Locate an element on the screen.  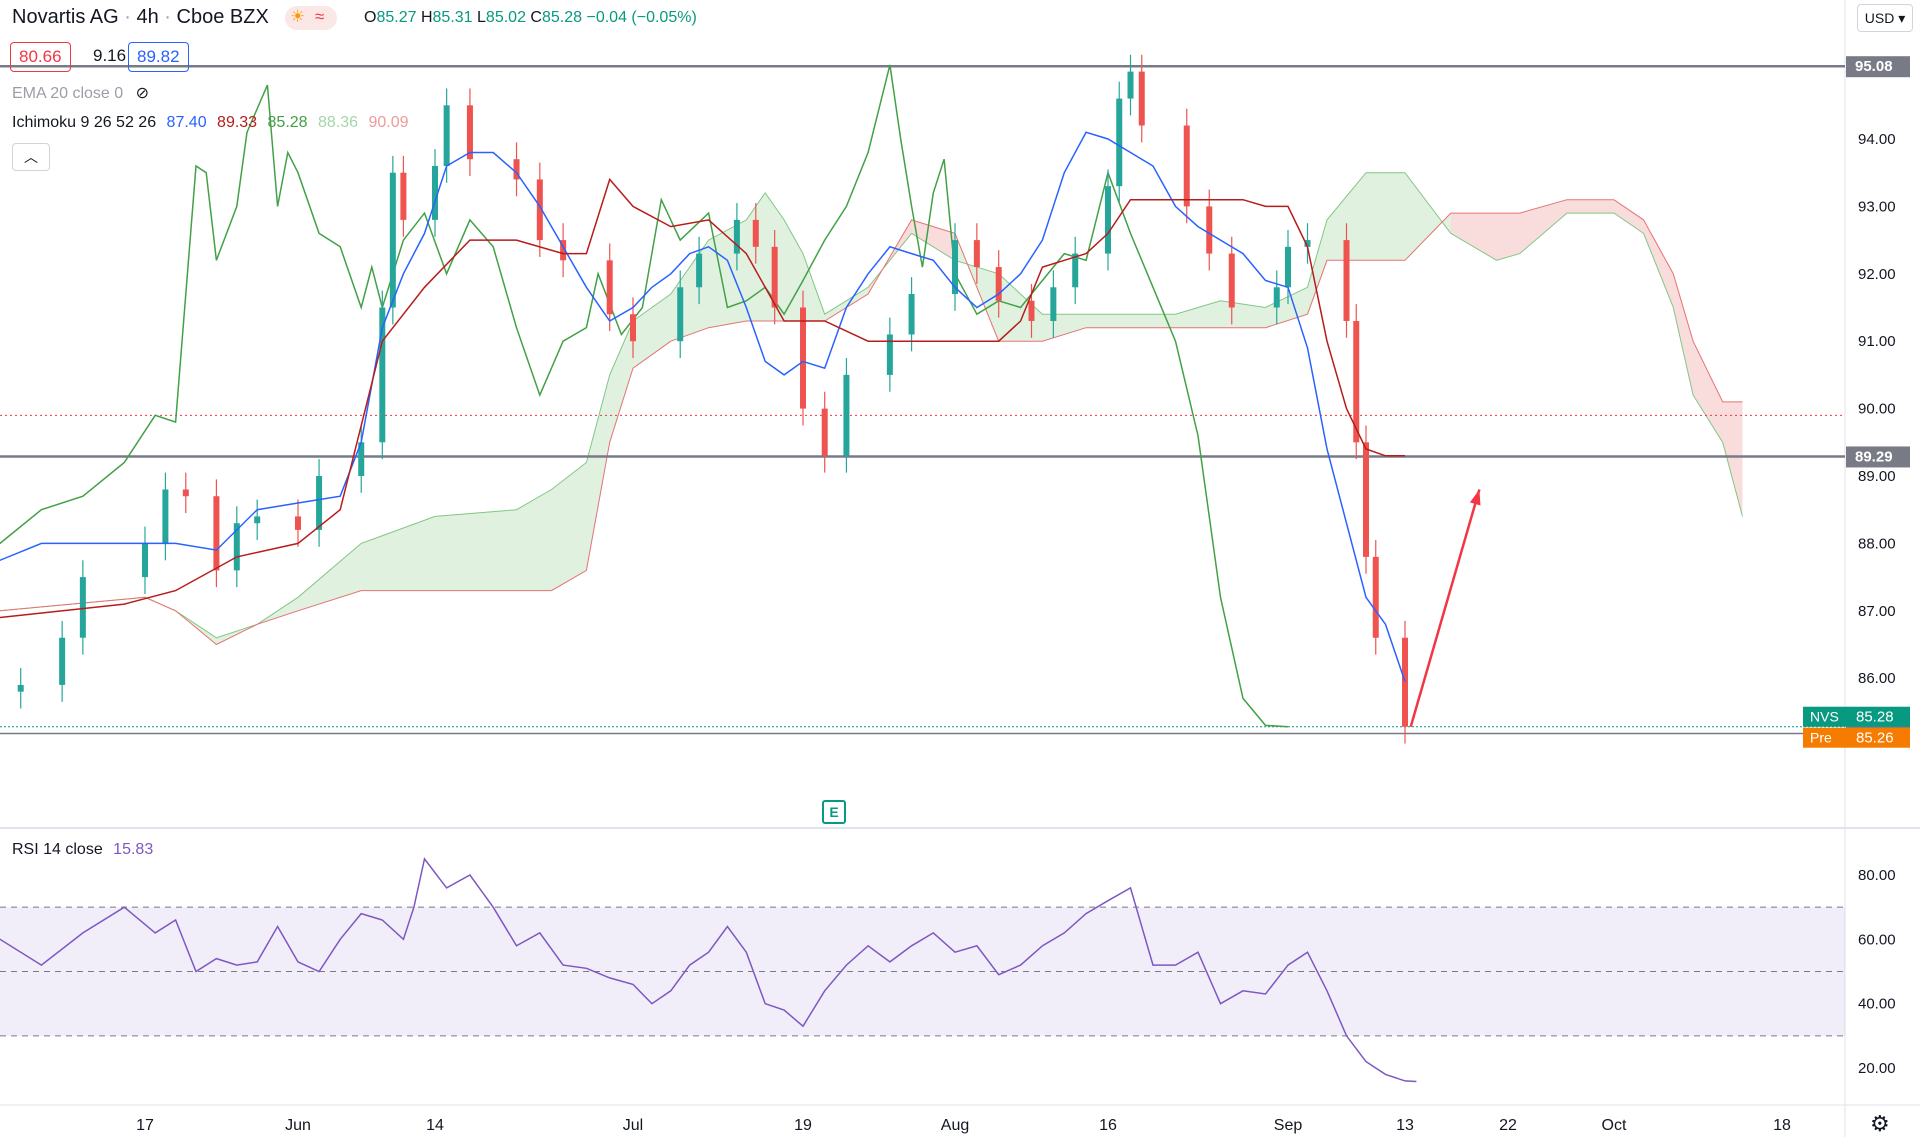
time-axis-label: Jun is located at coordinates (298, 1125).